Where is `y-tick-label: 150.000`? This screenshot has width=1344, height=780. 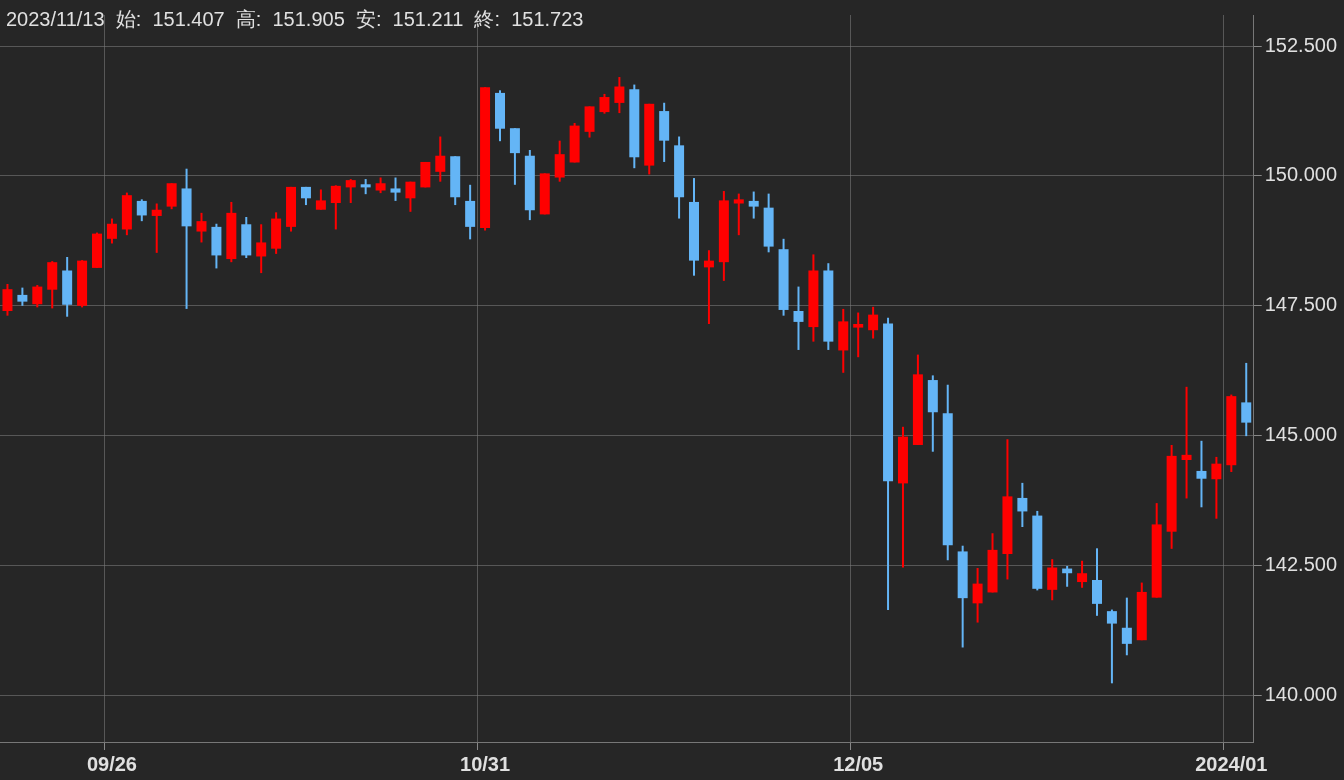
y-tick-label: 150.000 is located at coordinates (1300, 174).